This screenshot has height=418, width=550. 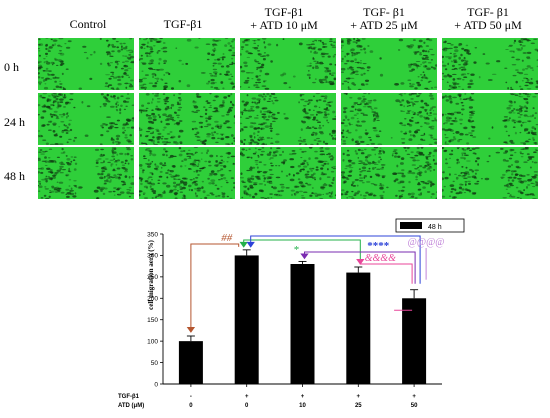 I want to click on annotation-stars, so click(x=333, y=259).